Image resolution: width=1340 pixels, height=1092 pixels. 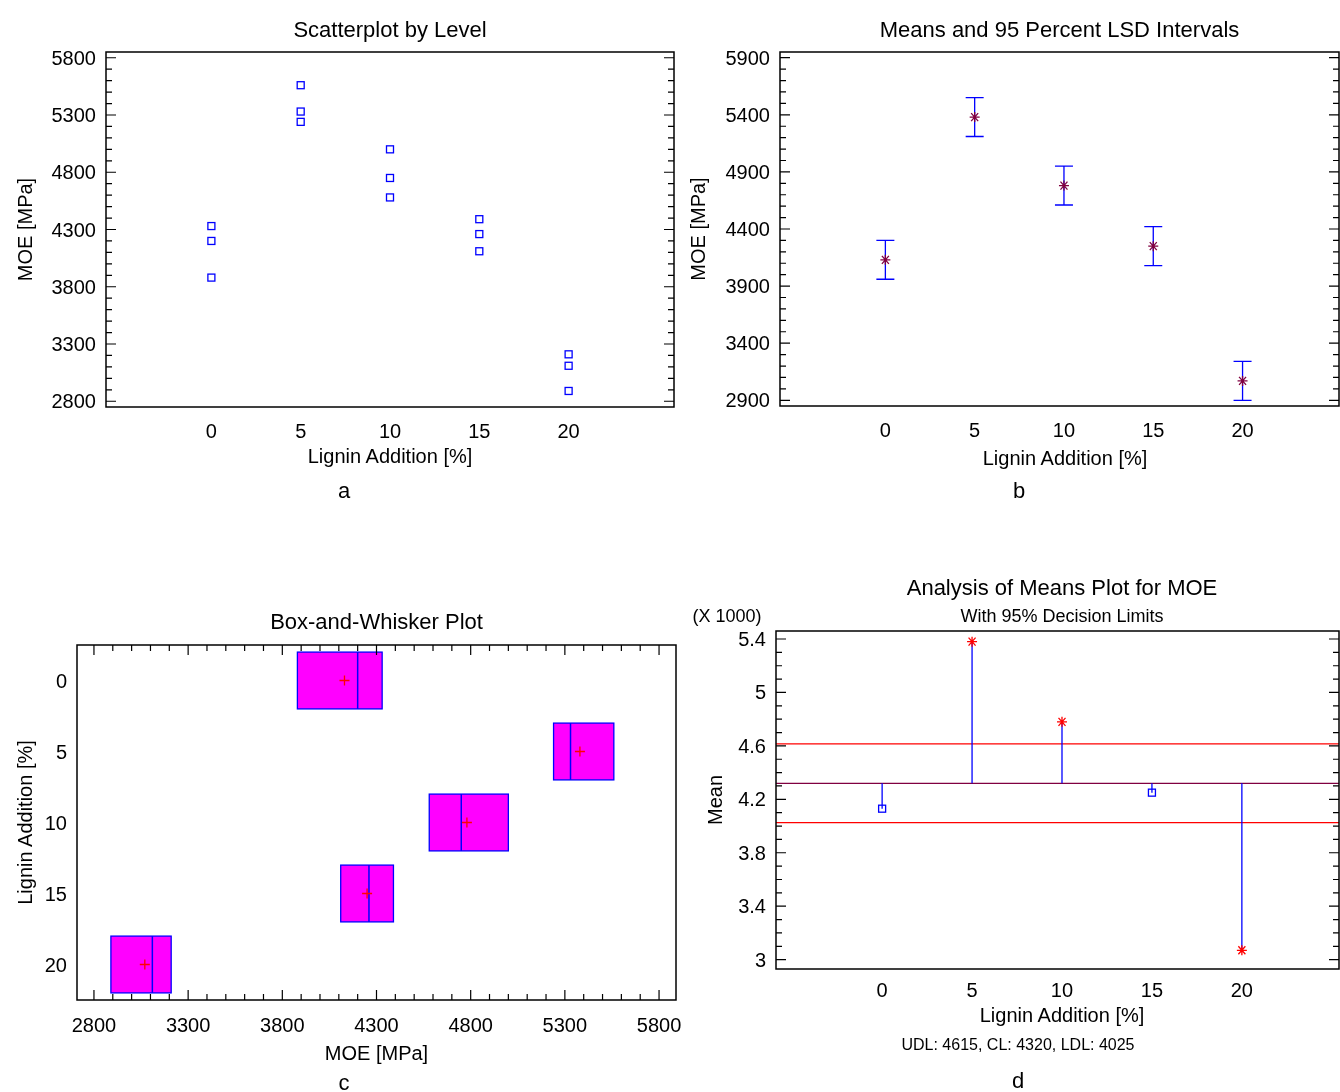 What do you see at coordinates (1062, 616) in the screenshot?
I see `chart-subtitle: With 95% Decision Limits` at bounding box center [1062, 616].